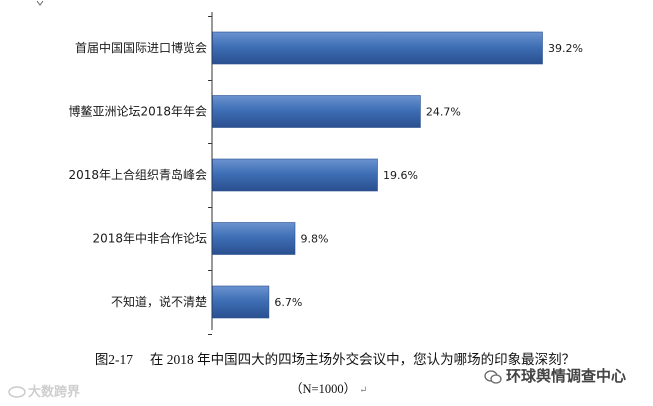  What do you see at coordinates (137, 174) in the screenshot?
I see `category-label: 2018年上合组织青岛峰会` at bounding box center [137, 174].